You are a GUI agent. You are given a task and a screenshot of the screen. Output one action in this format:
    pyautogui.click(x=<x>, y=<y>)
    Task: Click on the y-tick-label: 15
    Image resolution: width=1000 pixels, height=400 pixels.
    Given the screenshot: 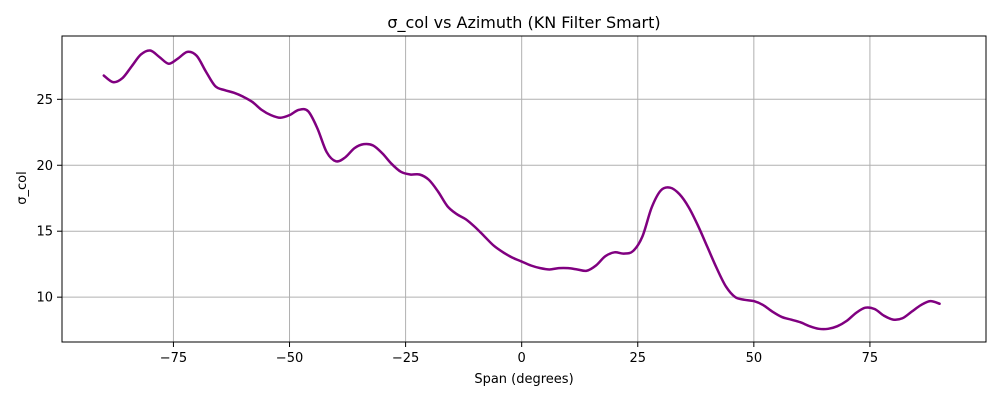 What is the action you would take?
    pyautogui.click(x=44, y=232)
    